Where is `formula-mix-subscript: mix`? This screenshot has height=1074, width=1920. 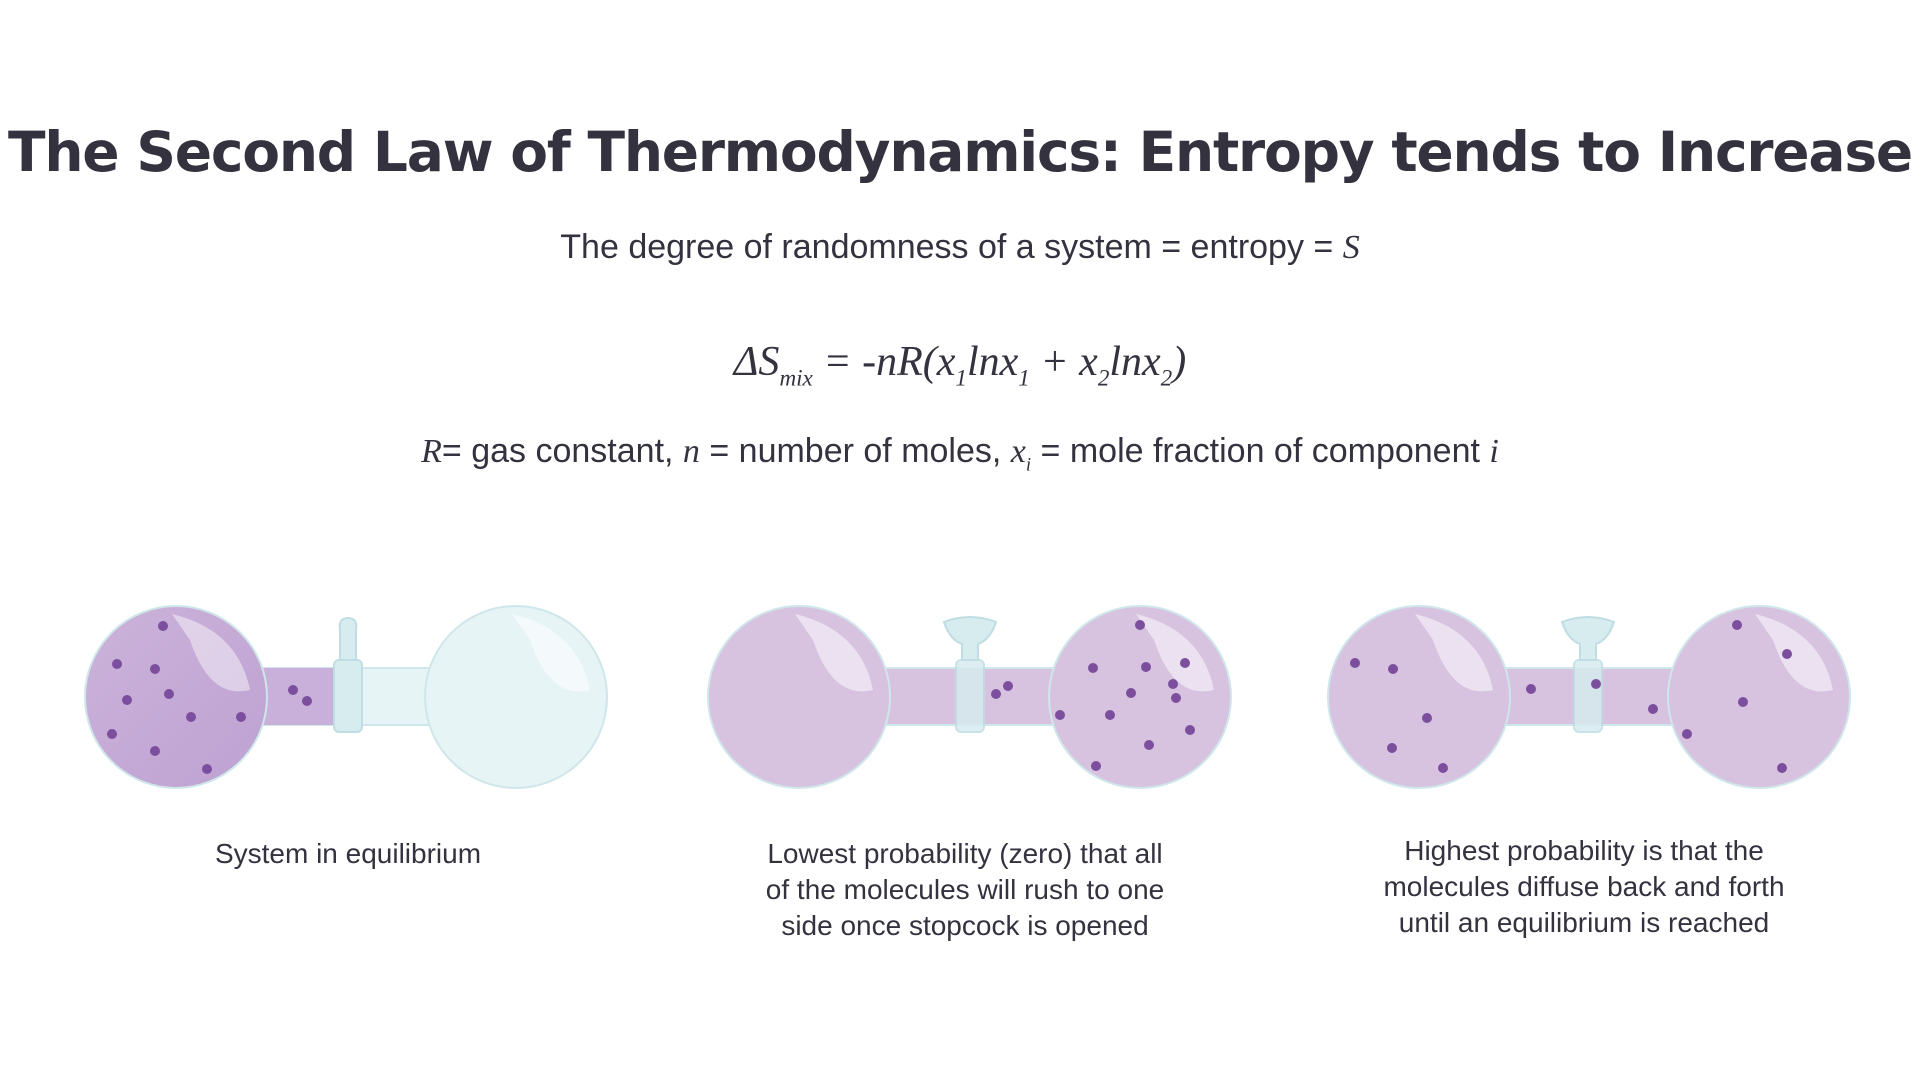
formula-mix-subscript: mix is located at coordinates (796, 377).